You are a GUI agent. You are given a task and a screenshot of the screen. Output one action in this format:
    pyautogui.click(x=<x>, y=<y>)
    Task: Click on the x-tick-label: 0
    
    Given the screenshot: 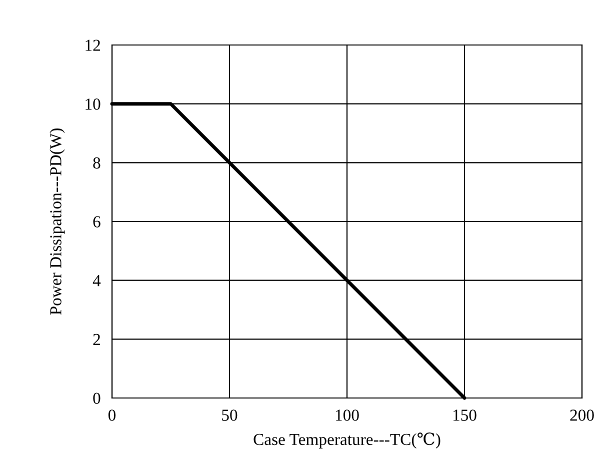 What is the action you would take?
    pyautogui.click(x=112, y=415)
    